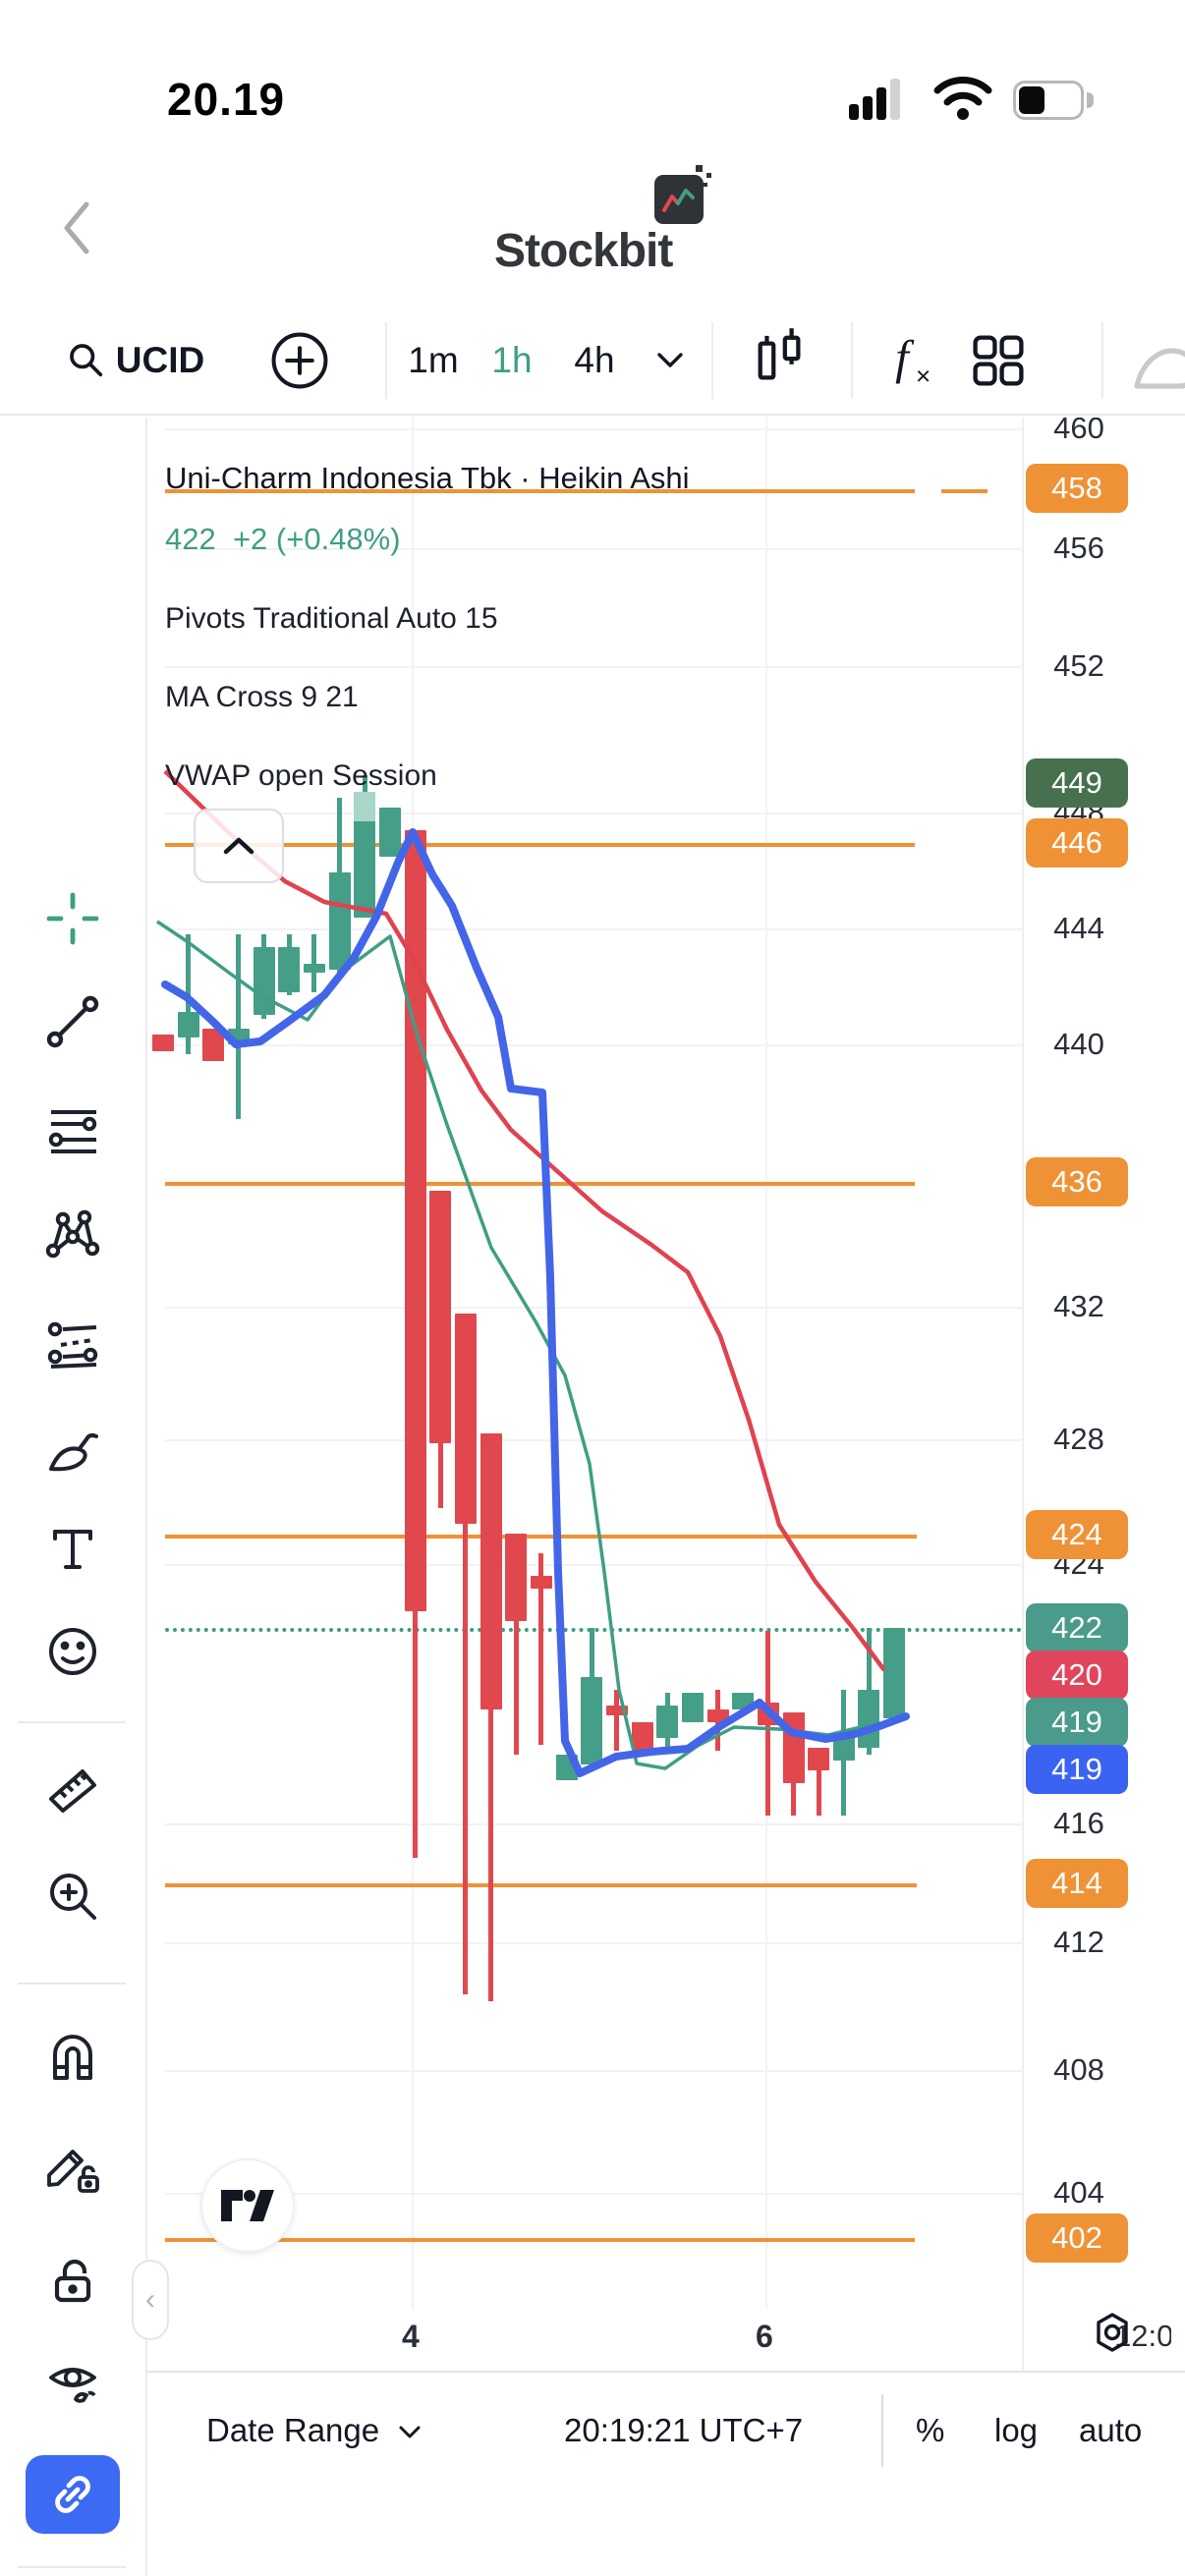 The image size is (1185, 2576). I want to click on tool-lock, so click(73, 2281).